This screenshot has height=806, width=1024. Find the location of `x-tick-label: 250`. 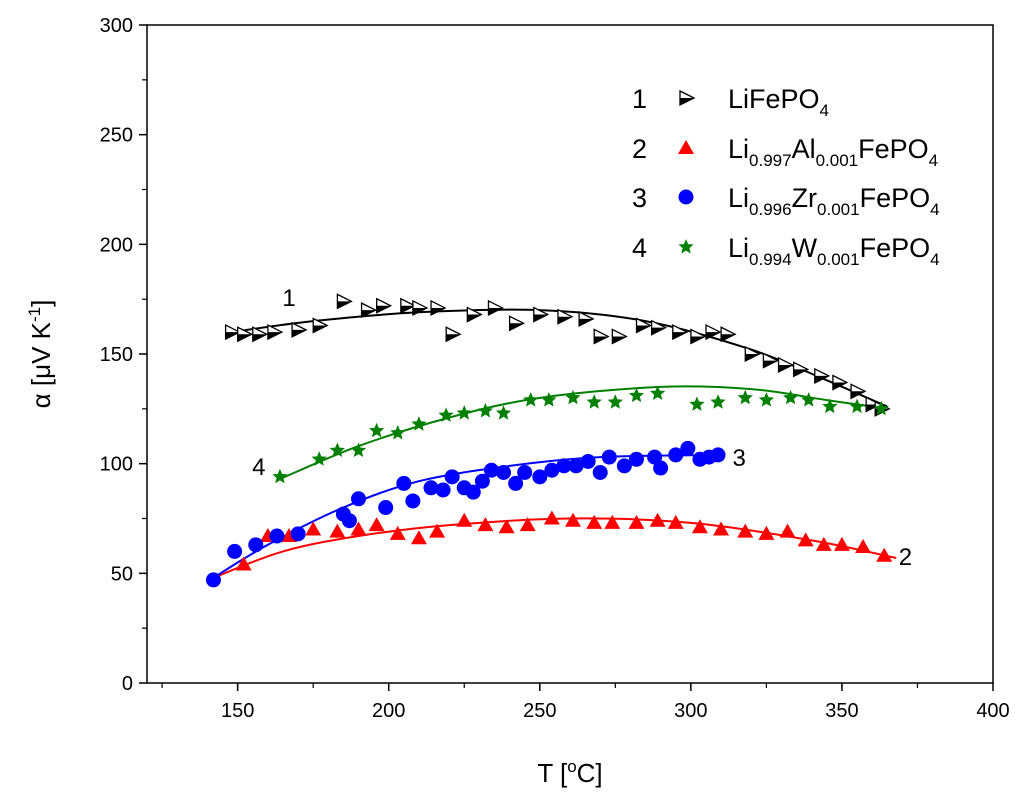

x-tick-label: 250 is located at coordinates (539, 711).